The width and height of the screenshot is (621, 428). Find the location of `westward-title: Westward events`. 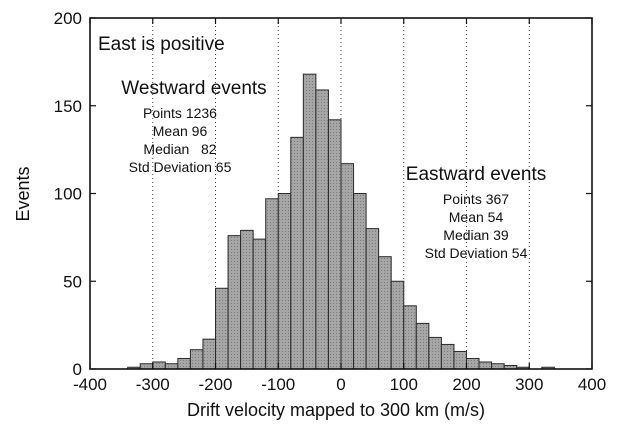

westward-title: Westward events is located at coordinates (193, 88).